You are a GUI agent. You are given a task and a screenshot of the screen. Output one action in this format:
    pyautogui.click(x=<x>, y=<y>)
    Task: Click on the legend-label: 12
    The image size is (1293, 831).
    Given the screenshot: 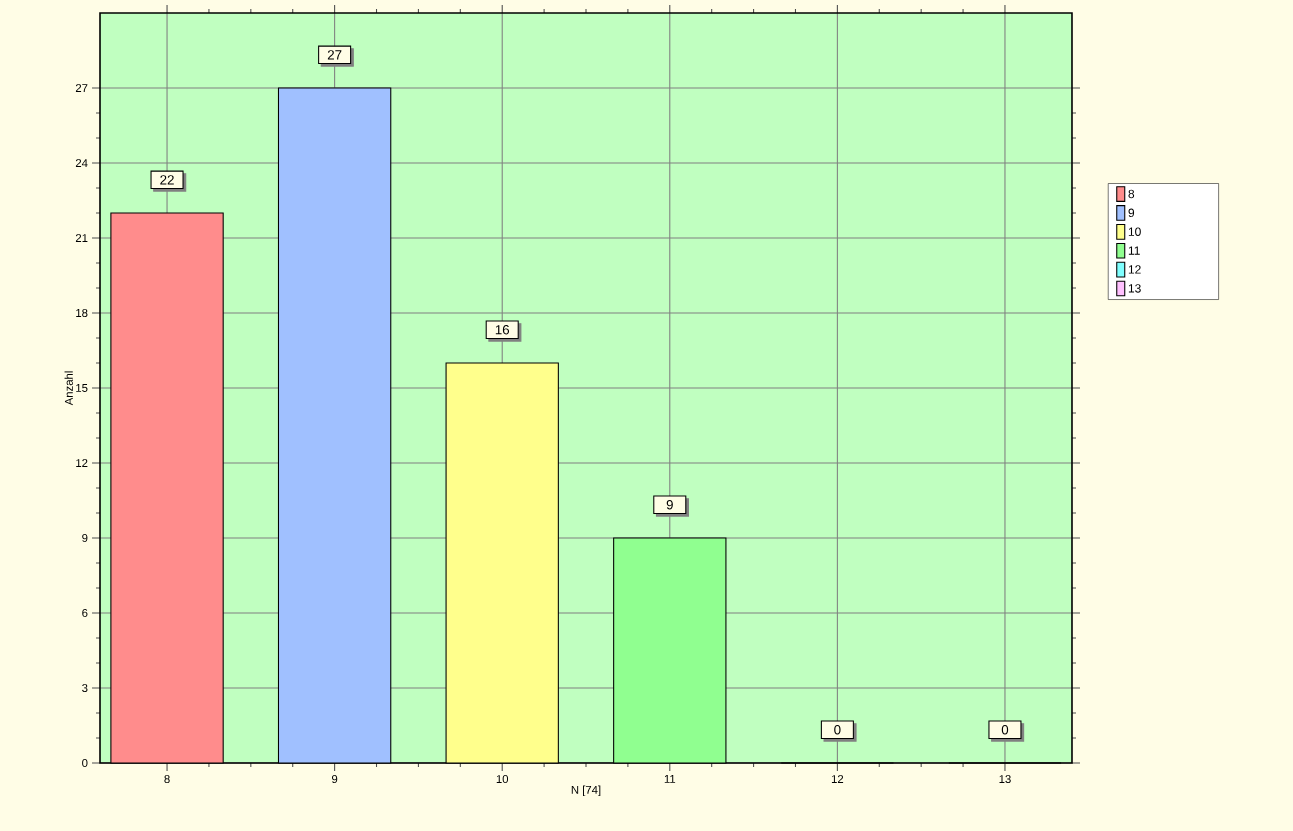 What is the action you would take?
    pyautogui.click(x=1134, y=269)
    